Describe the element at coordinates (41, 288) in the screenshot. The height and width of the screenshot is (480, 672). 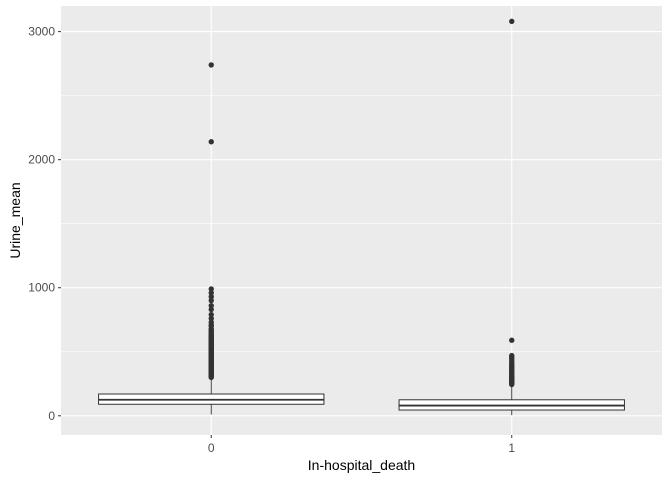
I see `y-tick-label: 1000` at that location.